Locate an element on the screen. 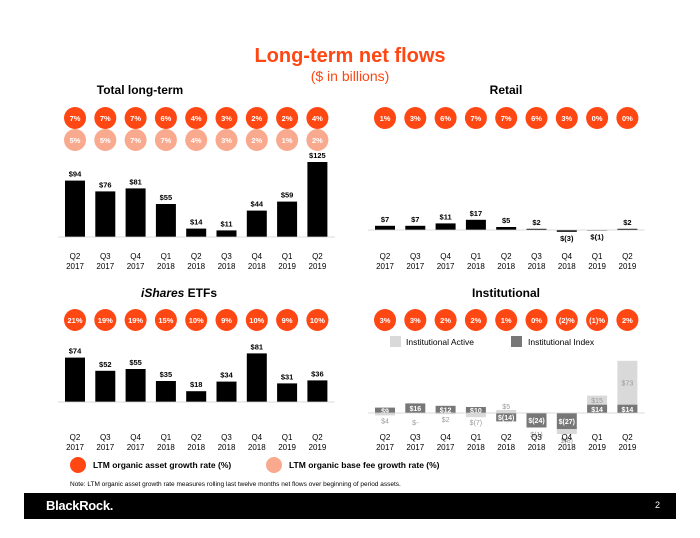  ishares-title: iShares ETFs is located at coordinates (179, 293).